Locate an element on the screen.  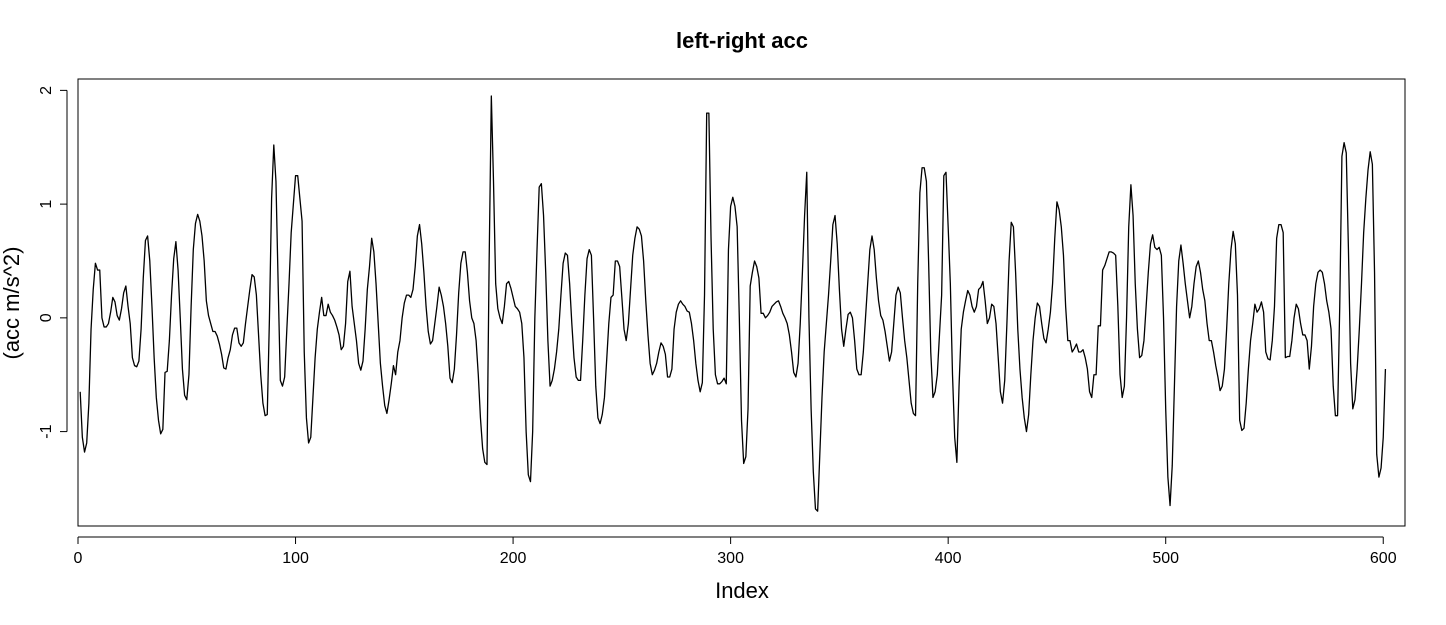
x-tick-label: 200 is located at coordinates (513, 558).